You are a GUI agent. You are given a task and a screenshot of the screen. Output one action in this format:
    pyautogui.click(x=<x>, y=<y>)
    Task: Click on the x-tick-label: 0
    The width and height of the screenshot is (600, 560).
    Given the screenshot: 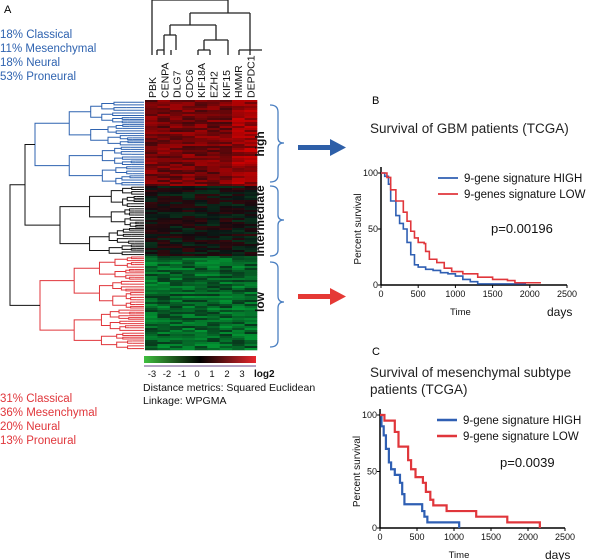 What is the action you would take?
    pyautogui.click(x=379, y=537)
    